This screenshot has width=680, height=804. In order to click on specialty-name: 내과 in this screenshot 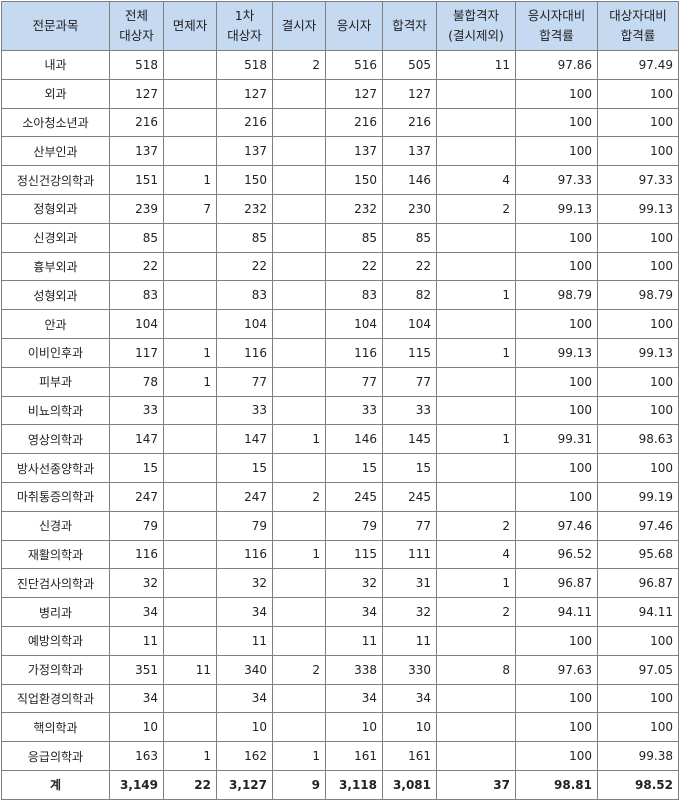, I will do `click(55, 65)`.